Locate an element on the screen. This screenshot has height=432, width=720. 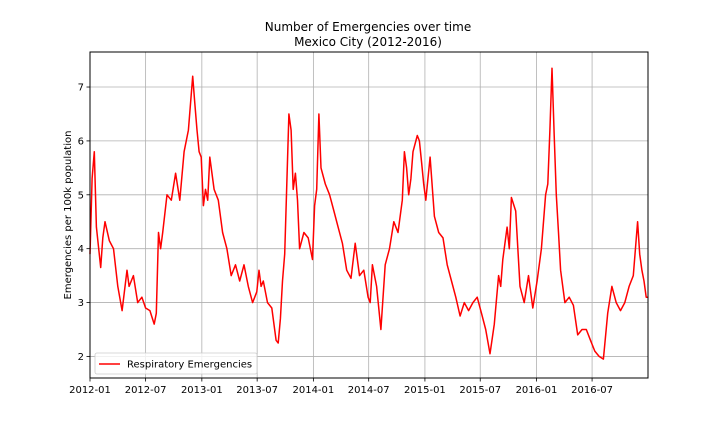
chart-subtitle: Mexico City (2012-2016) is located at coordinates (368, 42).